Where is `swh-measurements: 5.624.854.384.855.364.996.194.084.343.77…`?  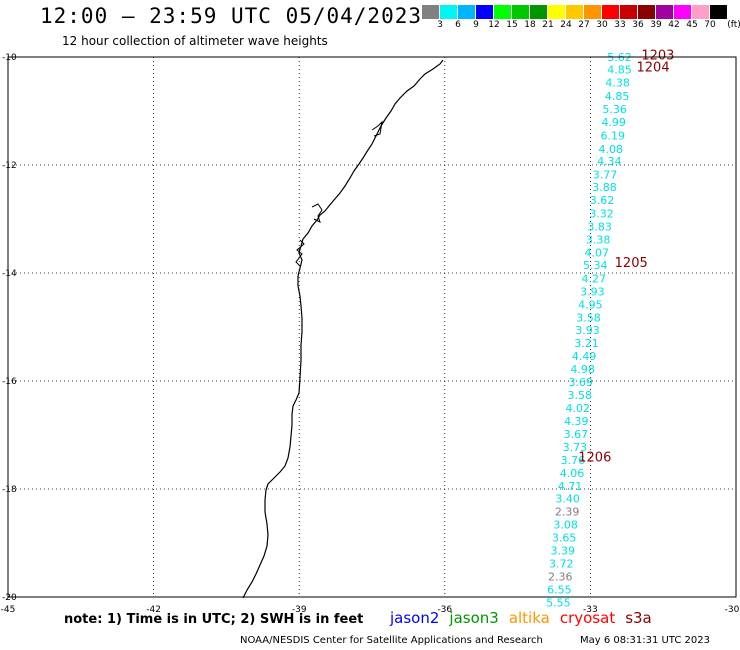 swh-measurements: 5.624.854.384.855.364.996.194.084.343.77… is located at coordinates (589, 330).